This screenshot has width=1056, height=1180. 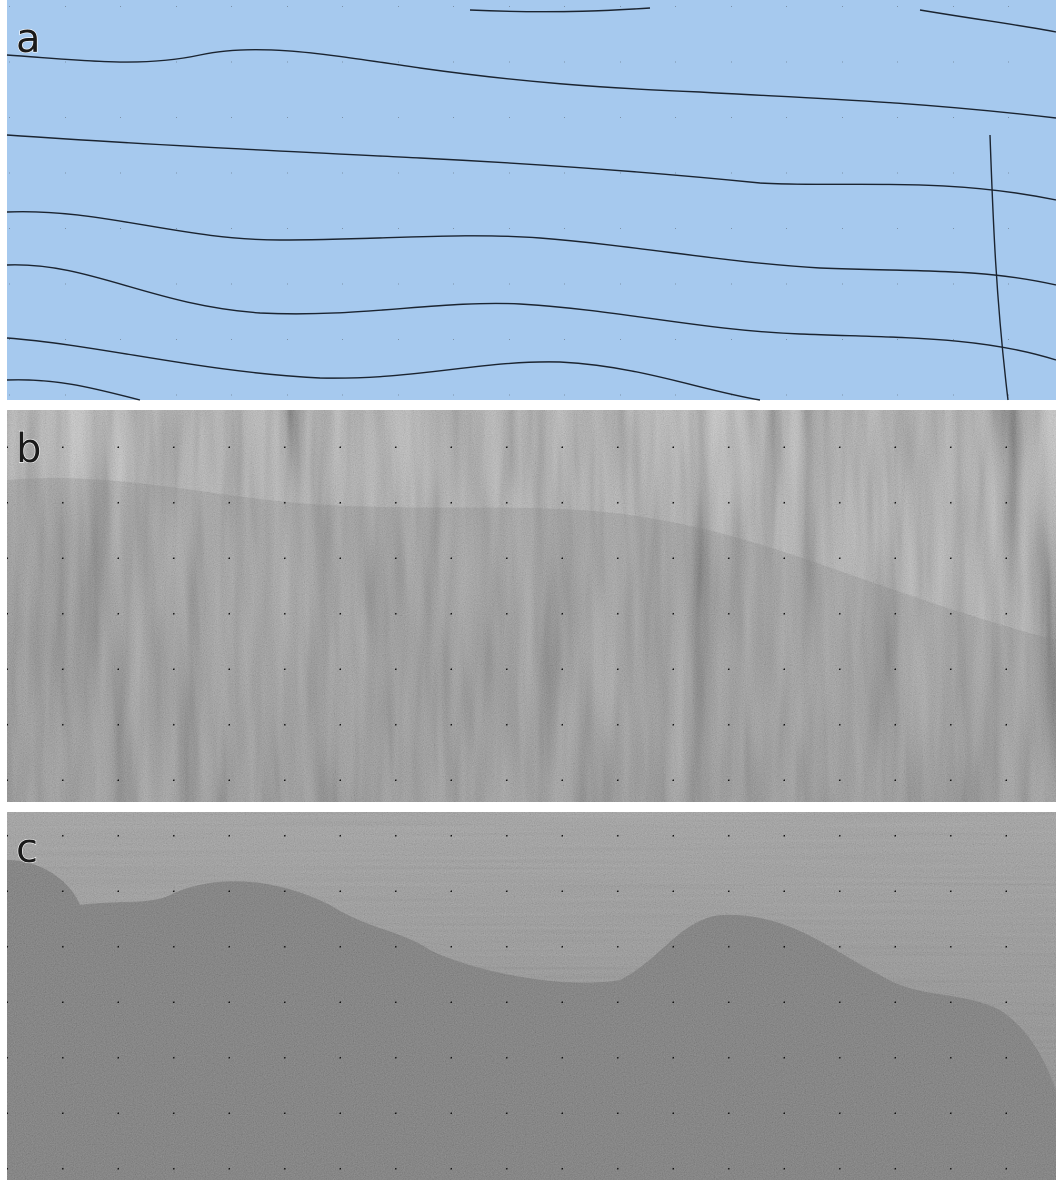 I want to click on panel-label: b, so click(x=28, y=449).